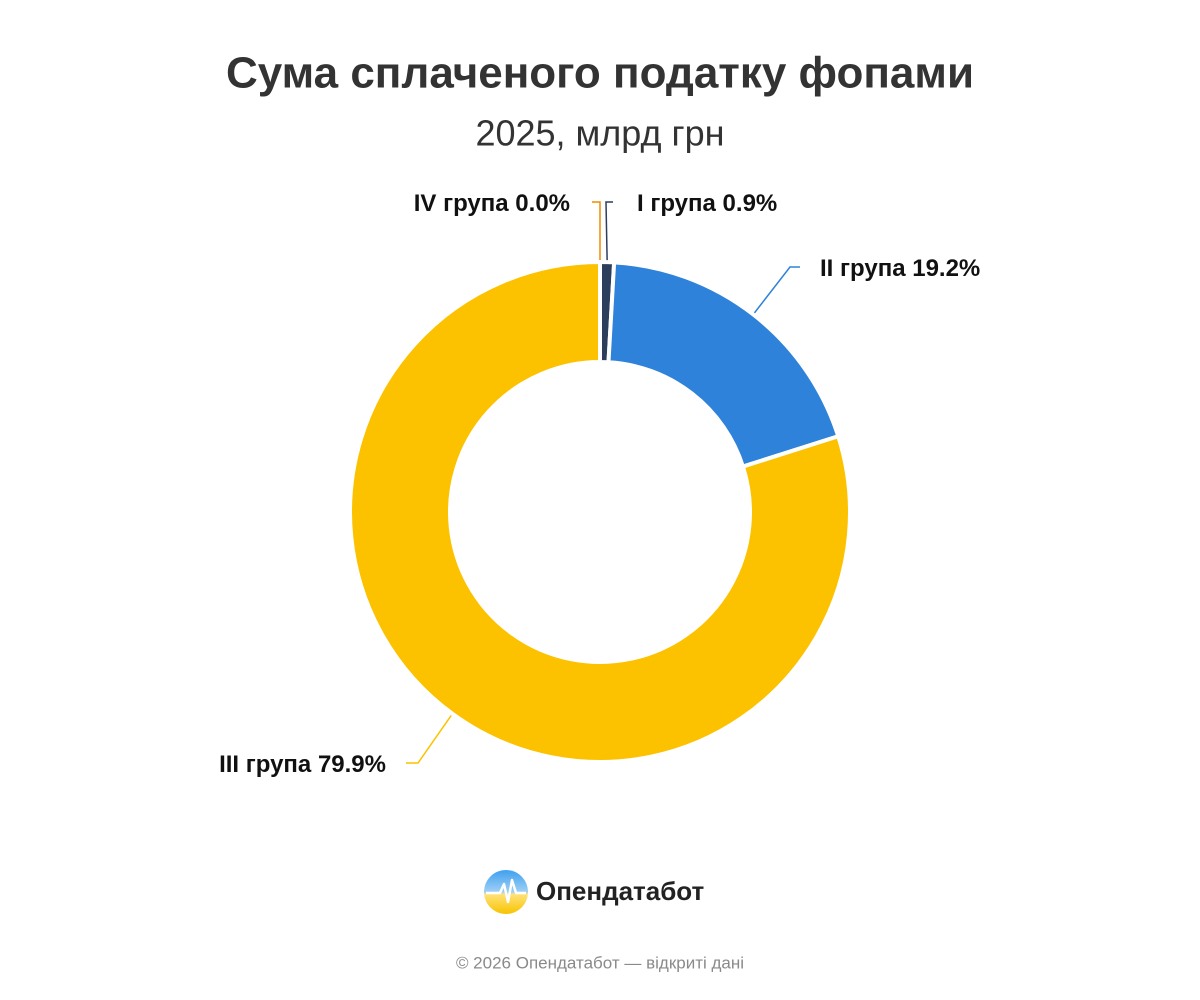 This screenshot has height=1000, width=1200. I want to click on value-label: 0.9%, so click(750, 203).